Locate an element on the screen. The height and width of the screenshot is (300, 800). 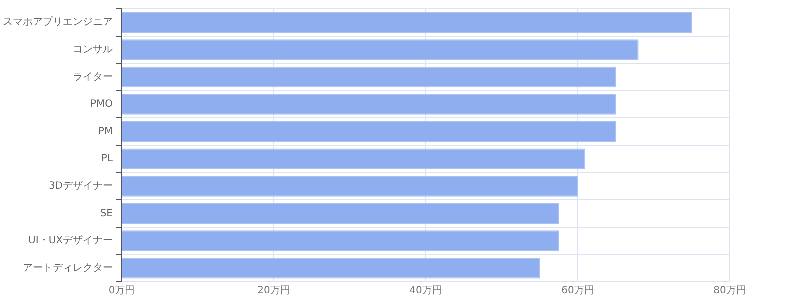
y-tick-label: アートディレクター is located at coordinates (68, 268).